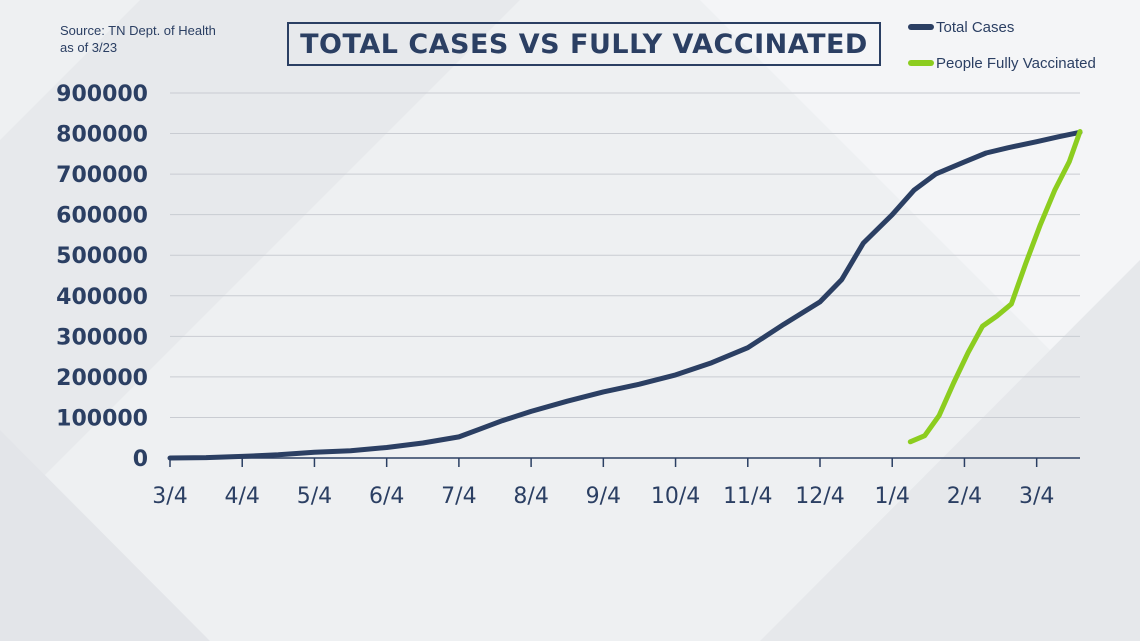  What do you see at coordinates (105, 535) in the screenshot?
I see `bg-shape-bottom-left` at bounding box center [105, 535].